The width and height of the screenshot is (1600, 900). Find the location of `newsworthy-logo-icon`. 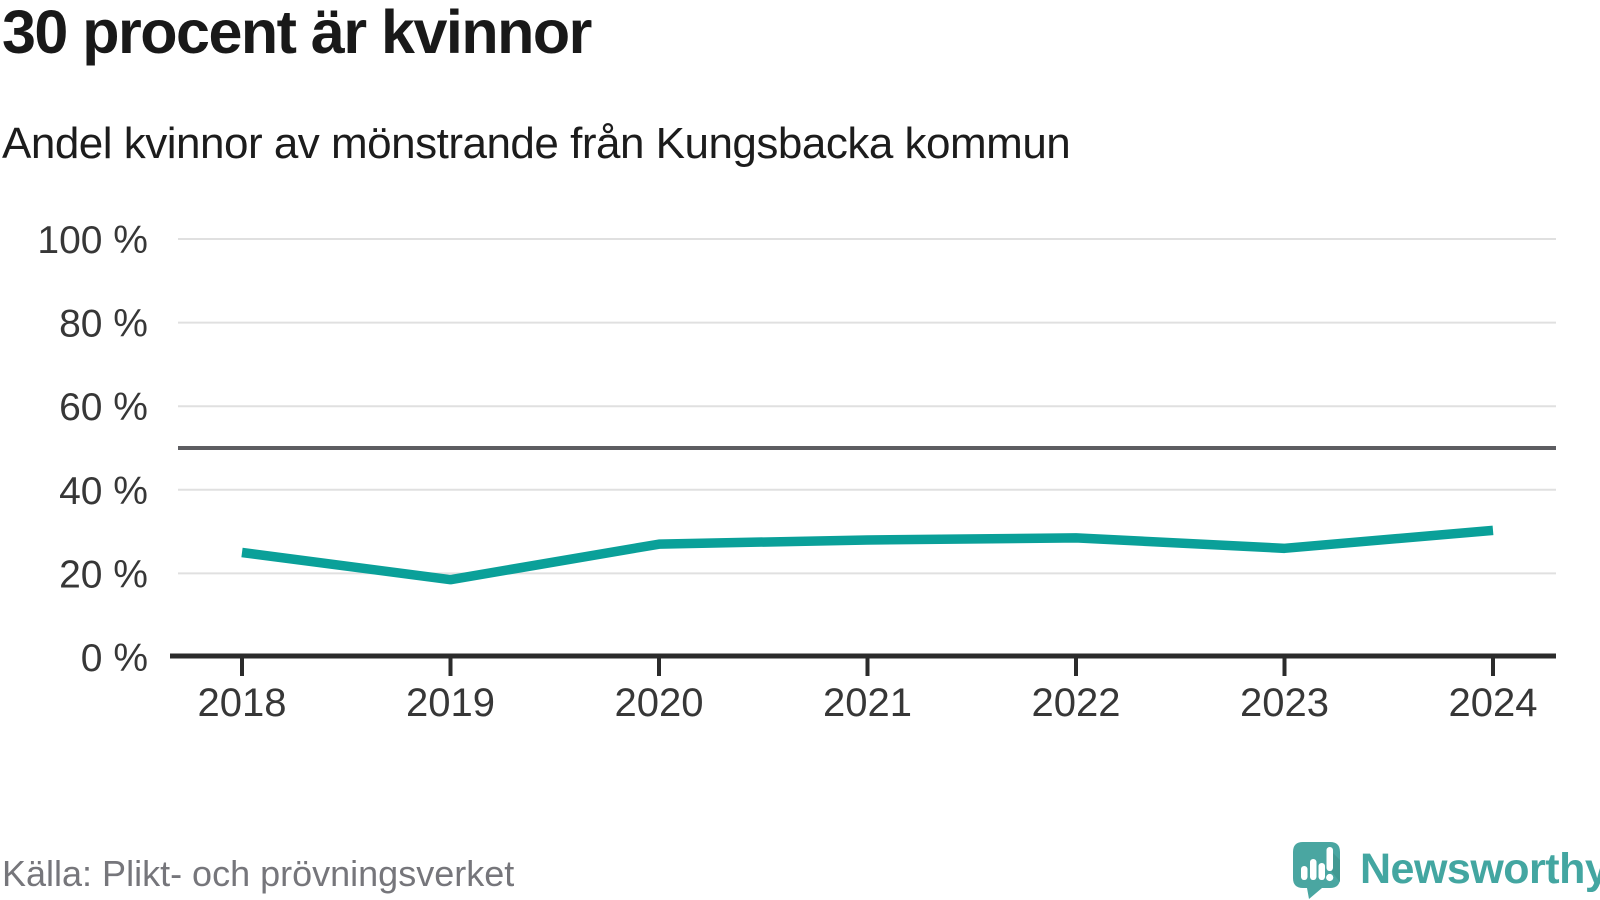

newsworthy-logo-icon is located at coordinates (1316, 870).